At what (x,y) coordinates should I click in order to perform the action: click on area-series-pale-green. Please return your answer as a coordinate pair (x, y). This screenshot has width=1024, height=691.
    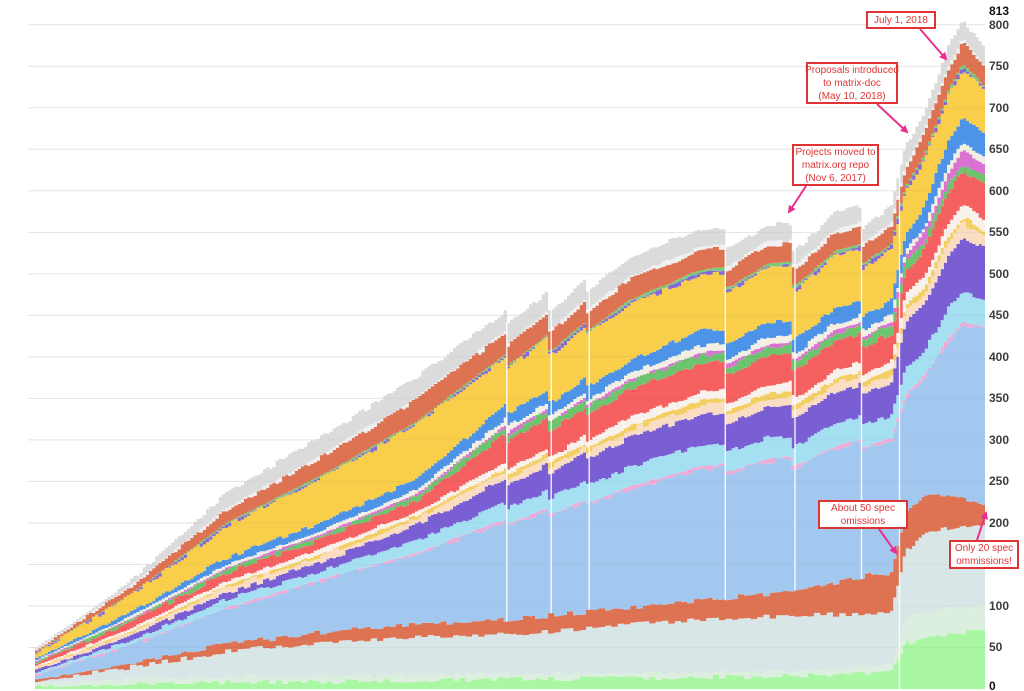
    Looking at the image, I should click on (510, 646).